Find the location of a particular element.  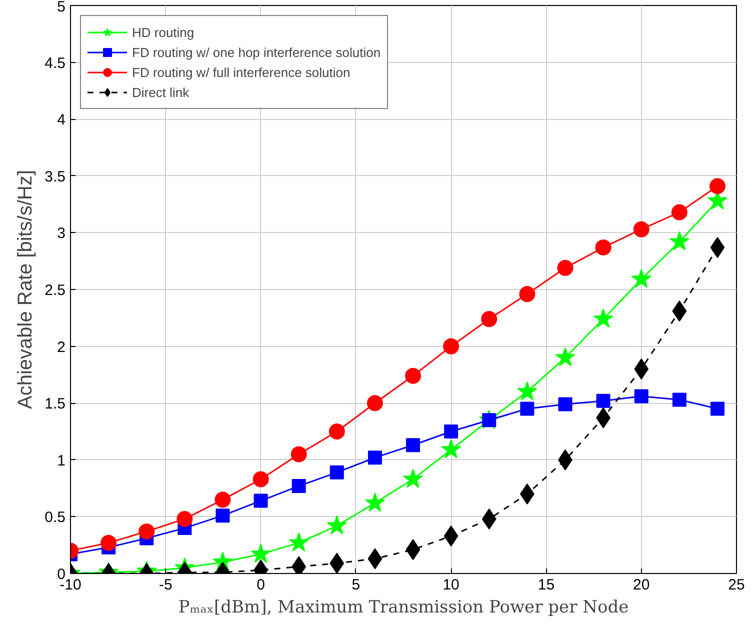

y-tick-label: 3 is located at coordinates (61, 233).